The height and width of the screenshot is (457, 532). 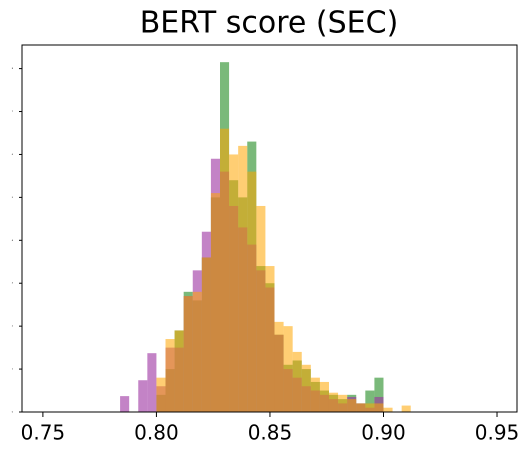 I want to click on x-tick-label: 0.75, so click(x=43, y=433).